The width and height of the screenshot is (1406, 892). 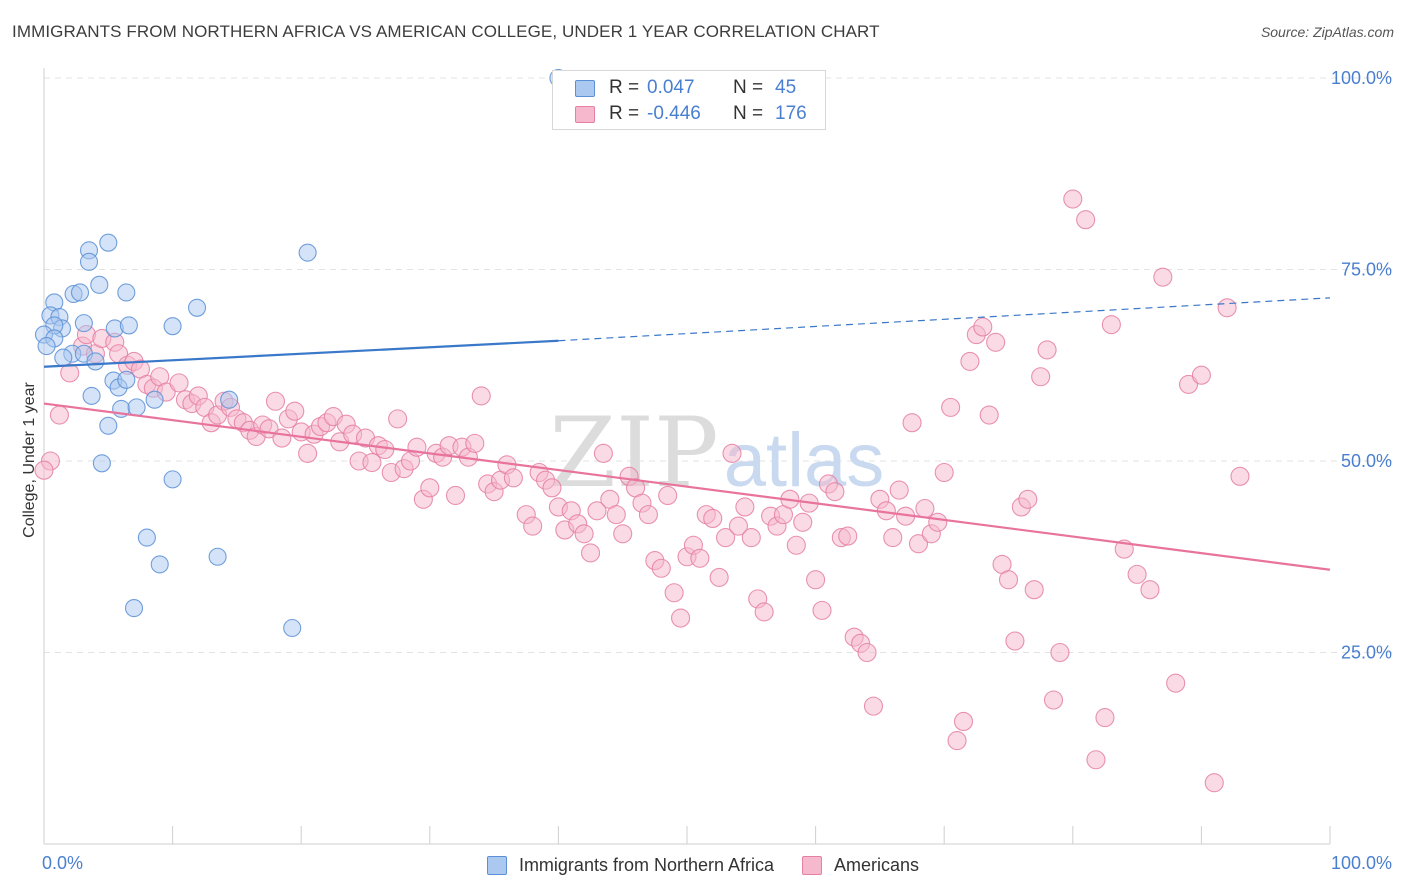 I want to click on y-tick-label: 50.0%, so click(x=1366, y=461).